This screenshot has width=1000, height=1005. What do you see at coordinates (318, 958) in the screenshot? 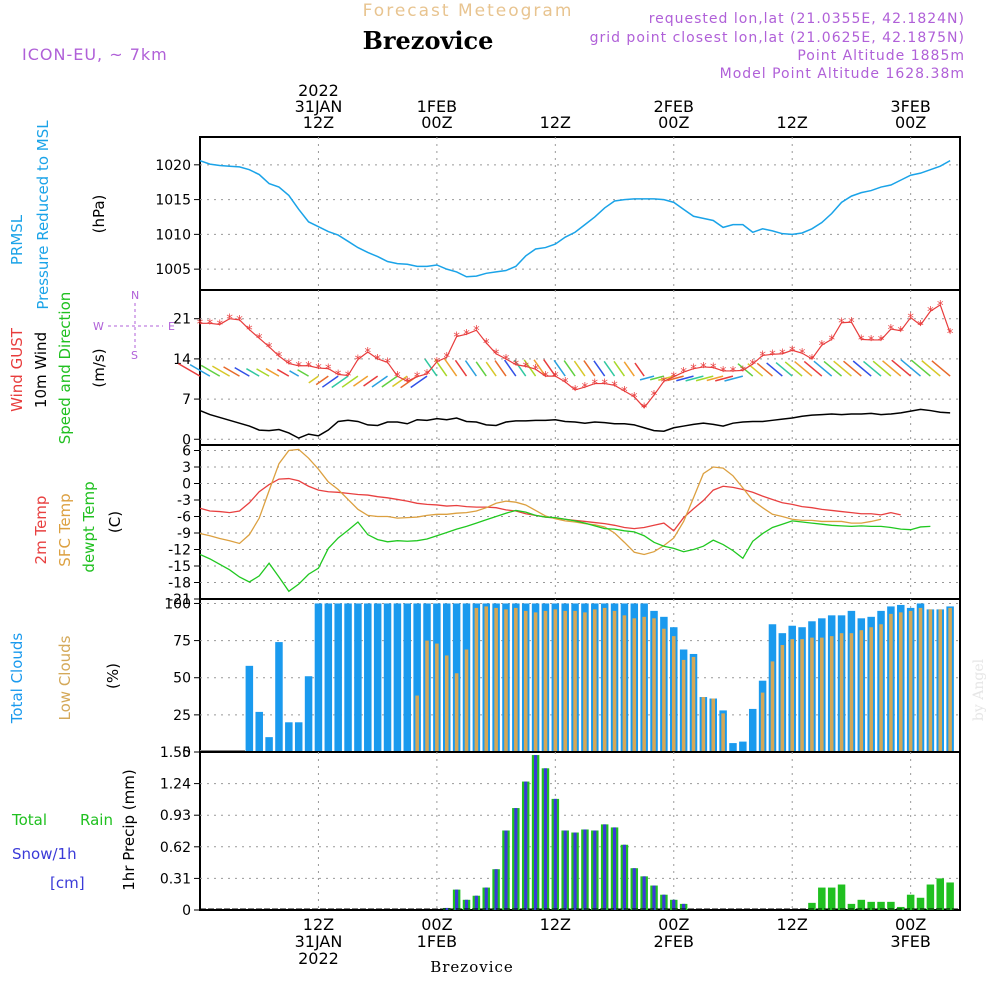
I see `bottom-time-label: 2022` at bounding box center [318, 958].